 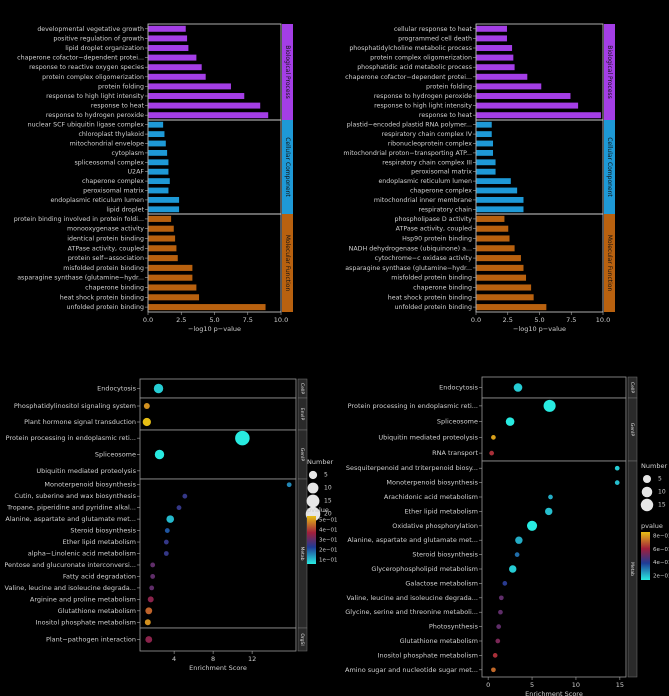 I want to click on x-tick-label: 10.0, so click(x=281, y=320).